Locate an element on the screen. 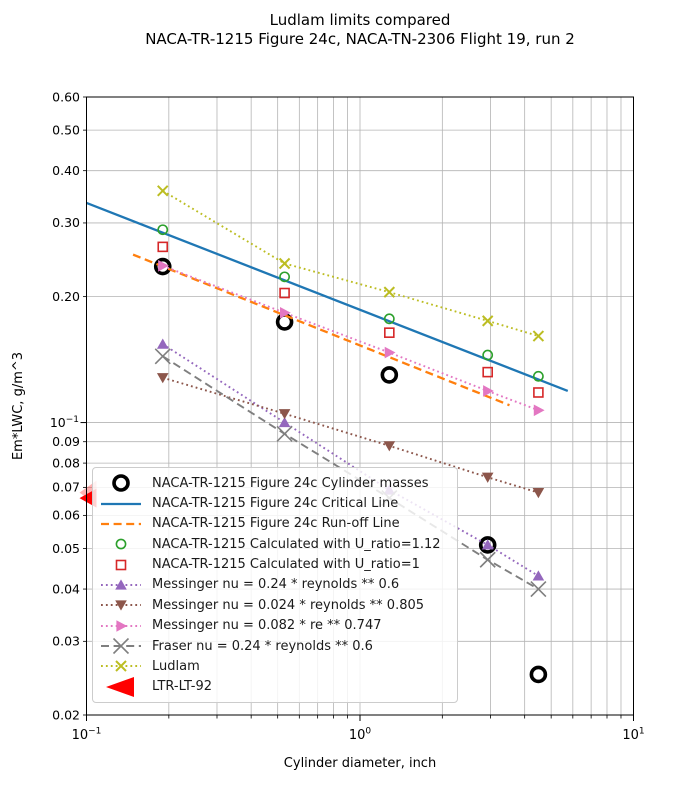  legend-label: Messinger nu = 0.24 * reynolds ** 0.6 is located at coordinates (276, 585).